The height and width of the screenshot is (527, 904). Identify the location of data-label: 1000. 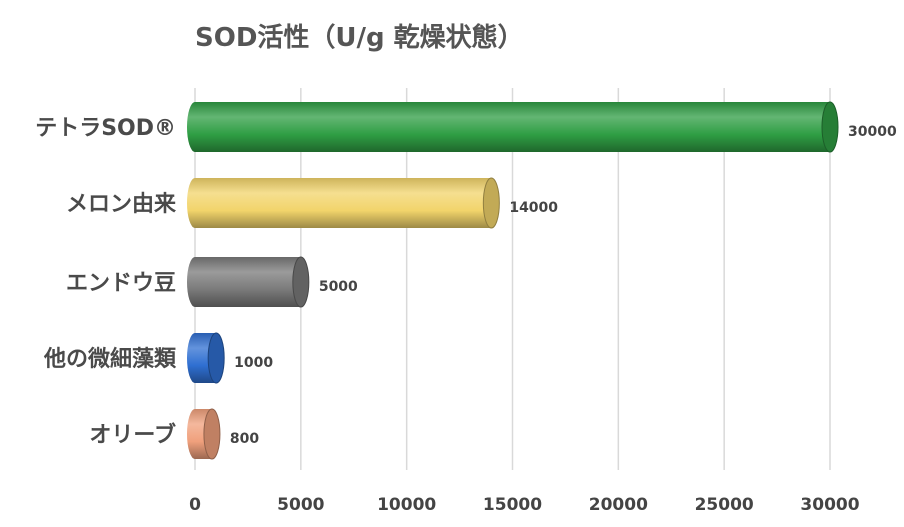
(253, 363).